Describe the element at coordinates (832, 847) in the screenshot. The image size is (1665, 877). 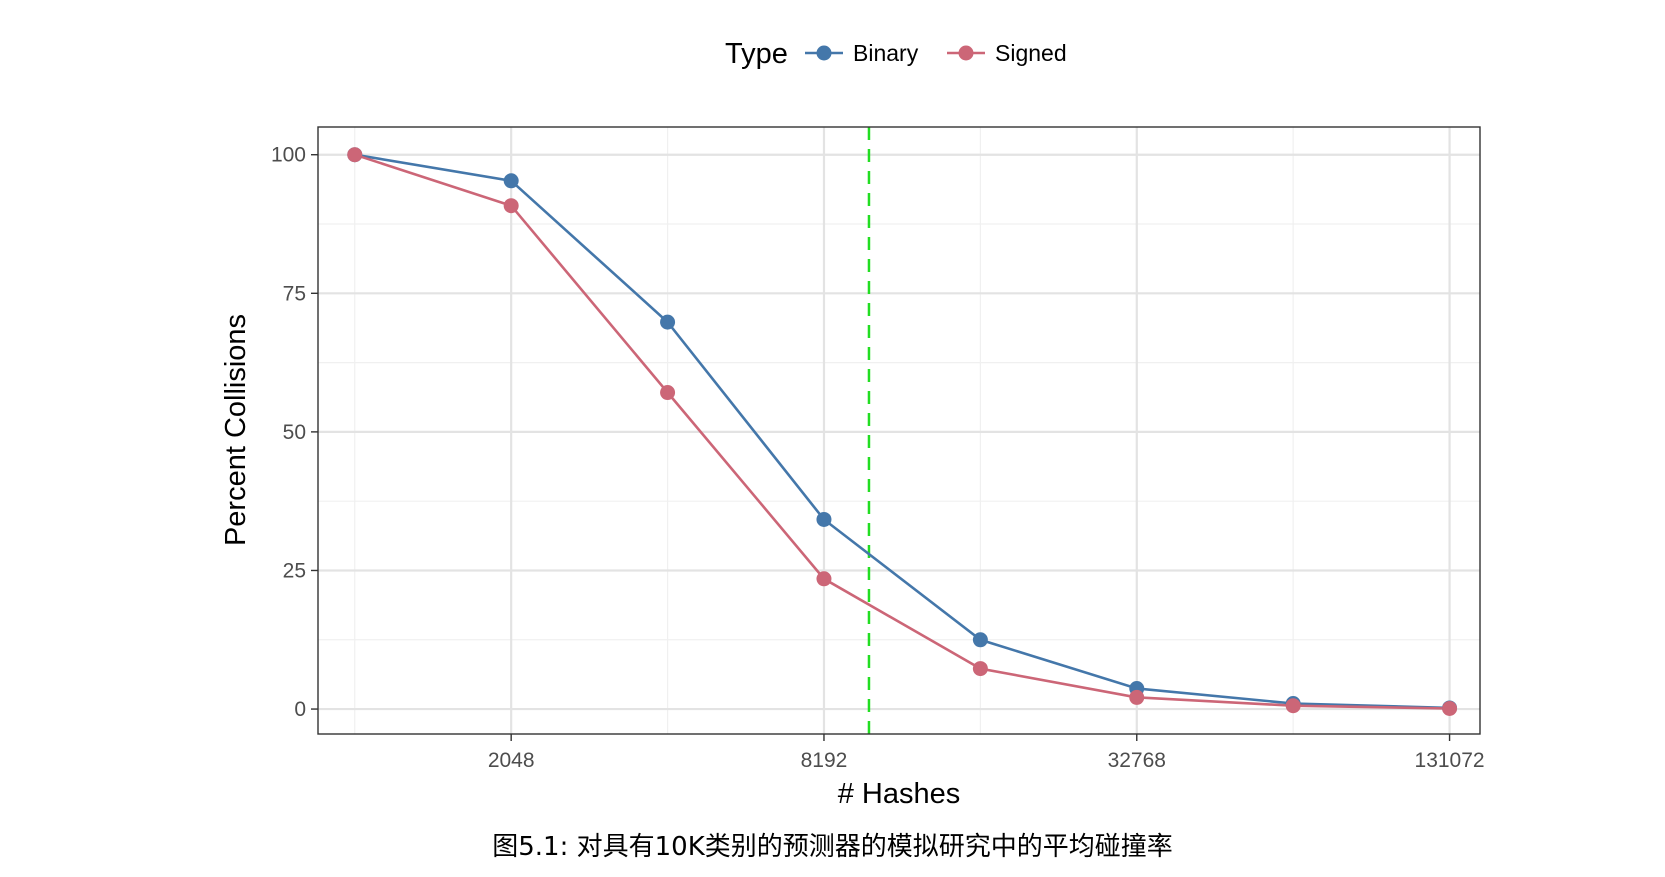
I see `figure-caption: 图5.1: 对具有10K类别的预测器的模拟研究中的平均碰撞率` at that location.